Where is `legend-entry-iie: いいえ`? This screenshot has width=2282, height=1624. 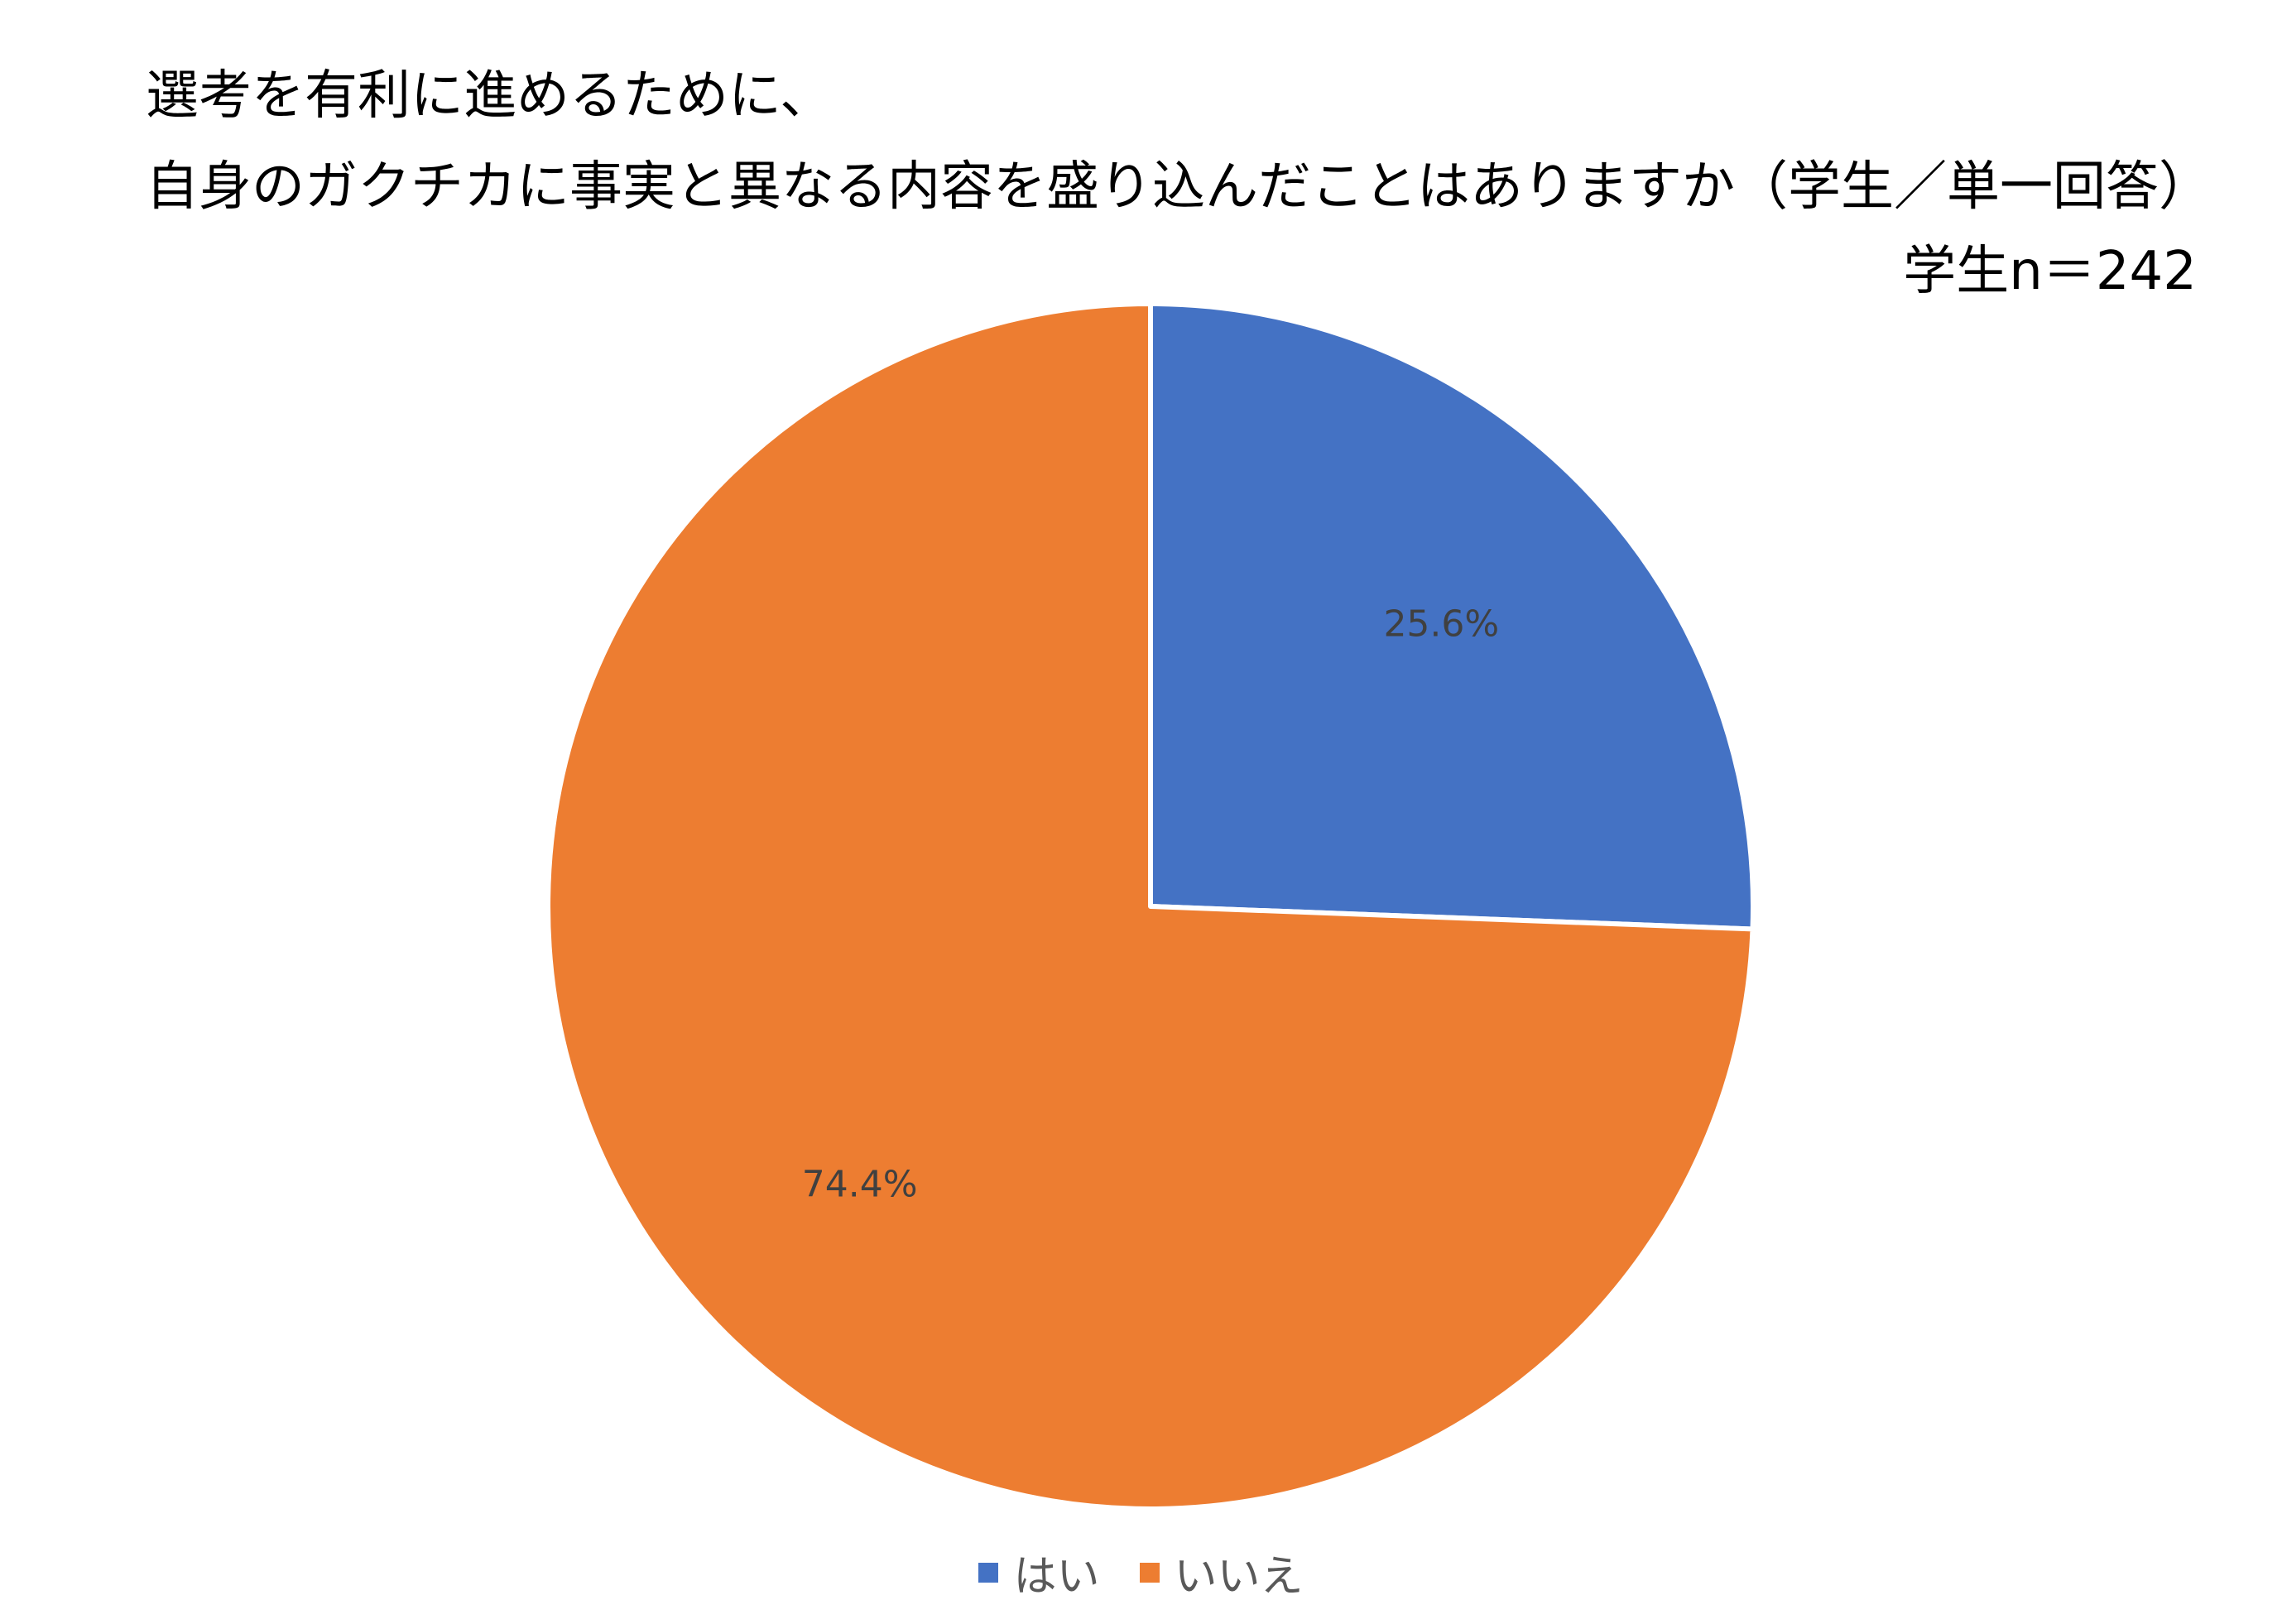 legend-entry-iie: いいえ is located at coordinates (1221, 1572).